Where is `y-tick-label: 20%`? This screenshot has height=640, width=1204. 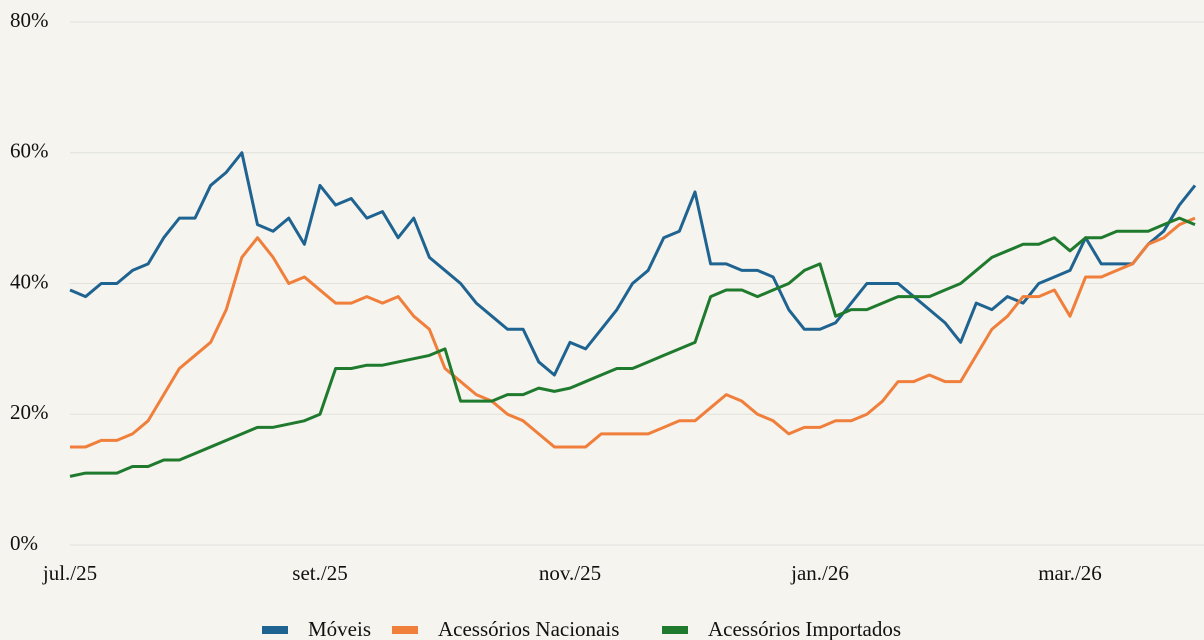
y-tick-label: 20% is located at coordinates (29, 412).